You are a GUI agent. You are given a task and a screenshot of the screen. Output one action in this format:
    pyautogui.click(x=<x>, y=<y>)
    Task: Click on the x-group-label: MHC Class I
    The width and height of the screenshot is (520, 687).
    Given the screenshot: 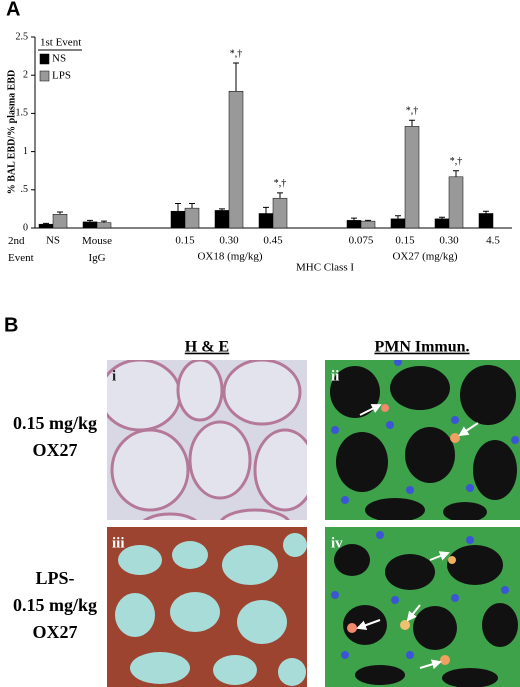 What is the action you would take?
    pyautogui.click(x=325, y=268)
    